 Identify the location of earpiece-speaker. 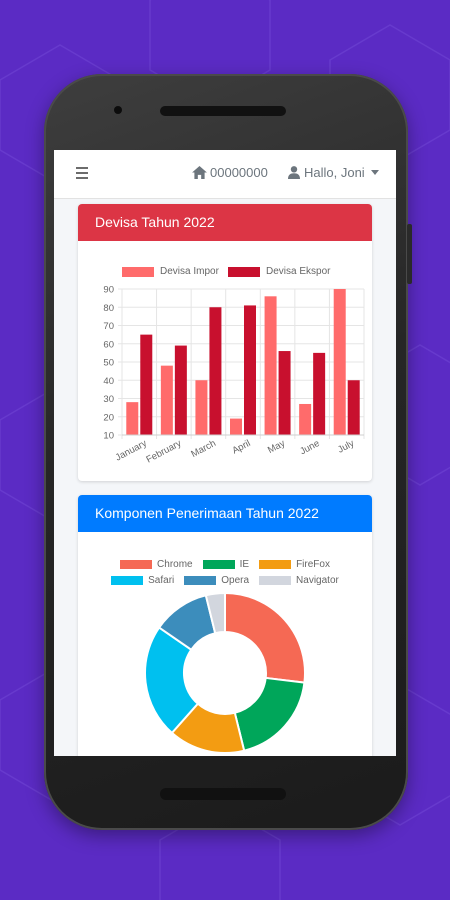
(223, 111).